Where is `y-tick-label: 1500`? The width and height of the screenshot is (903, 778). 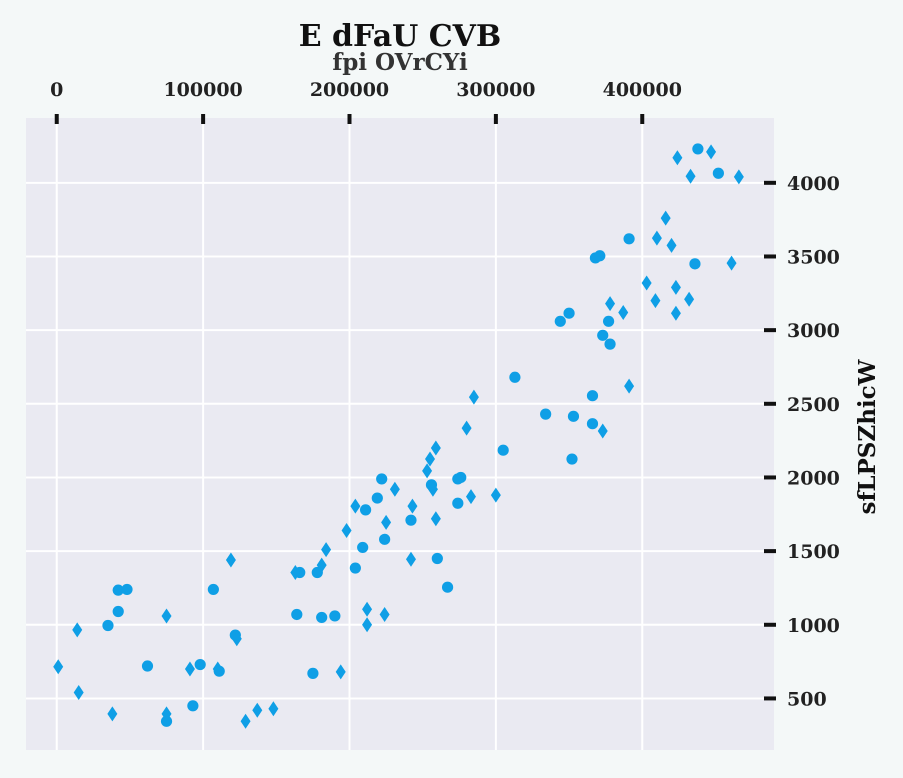 y-tick-label: 1500 is located at coordinates (813, 552).